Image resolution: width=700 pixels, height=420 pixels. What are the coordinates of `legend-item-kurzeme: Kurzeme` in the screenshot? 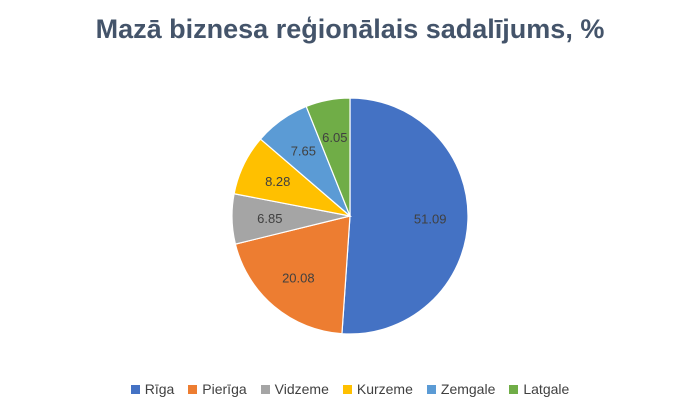 It's located at (377, 389).